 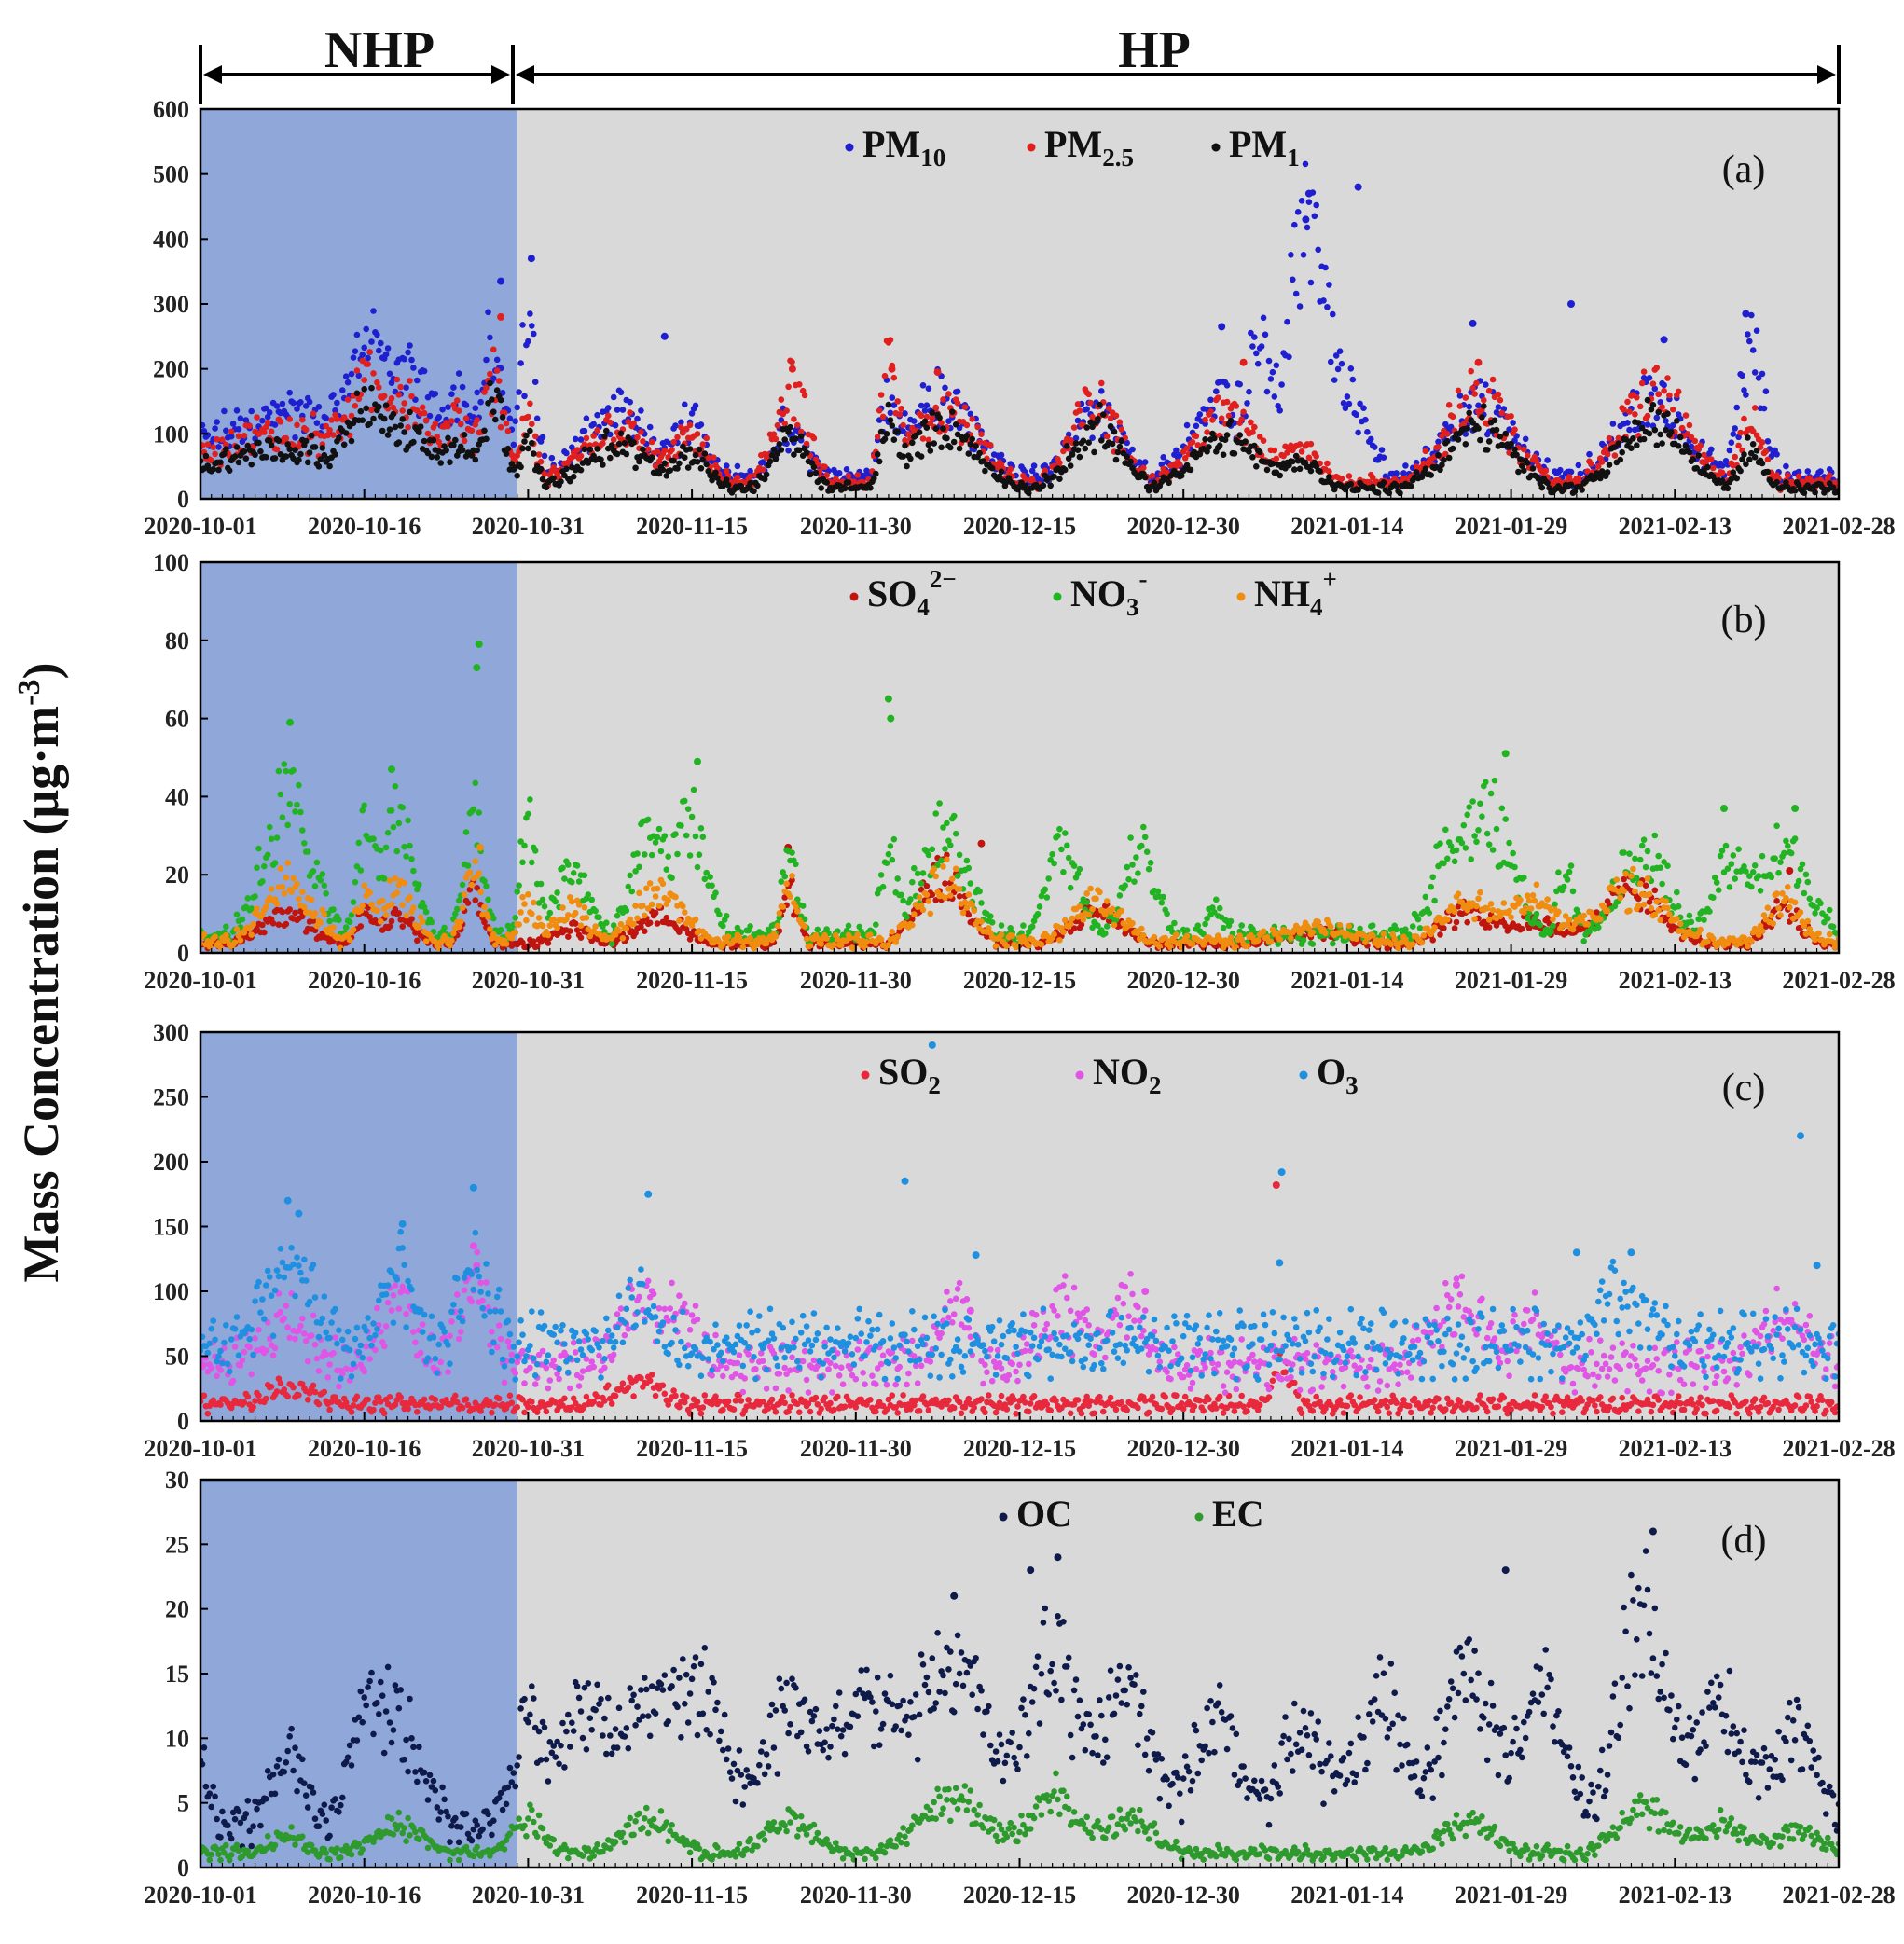 I want to click on nhp-arrow-left-head, so click(x=212, y=74).